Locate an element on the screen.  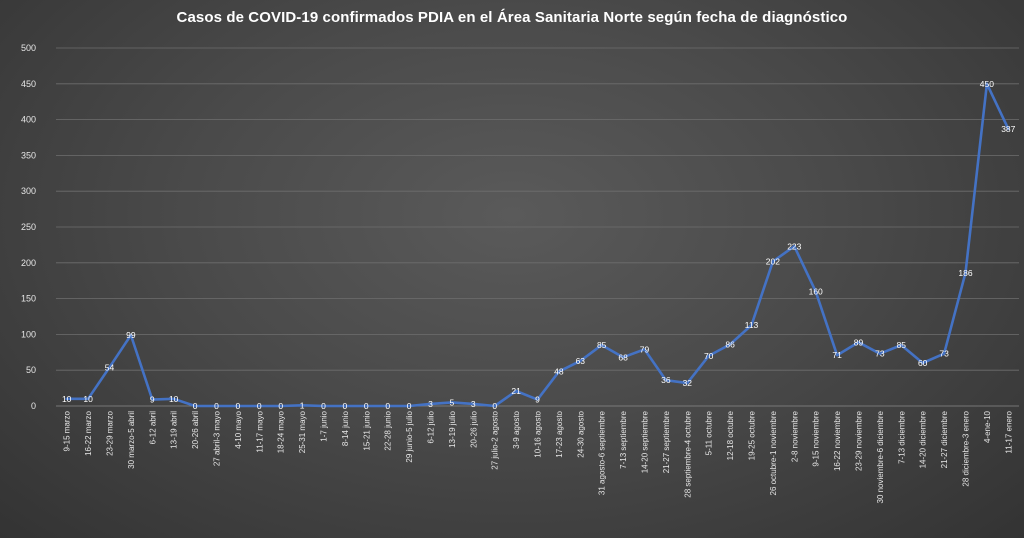
y-tick-label: 0 is located at coordinates (33, 406).